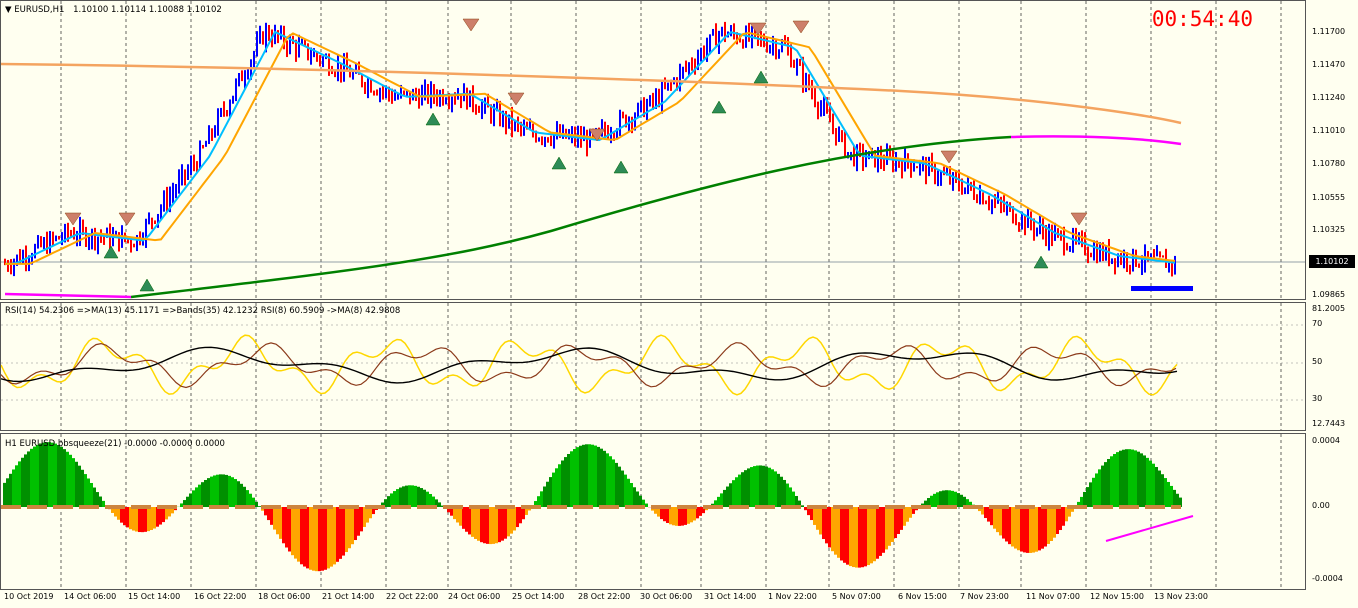 This screenshot has width=1358, height=608. Describe the element at coordinates (1329, 64) in the screenshot. I see `price-tick: 1.11470` at that location.